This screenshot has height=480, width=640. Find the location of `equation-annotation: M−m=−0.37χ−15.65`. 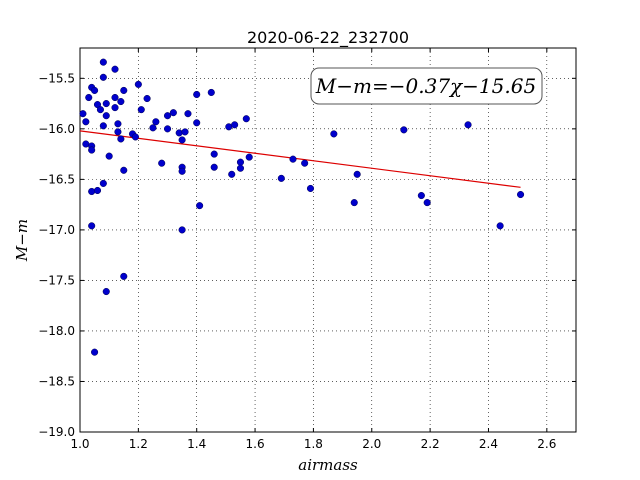

equation-annotation: M−m=−0.37χ−15.65 is located at coordinates (426, 86).